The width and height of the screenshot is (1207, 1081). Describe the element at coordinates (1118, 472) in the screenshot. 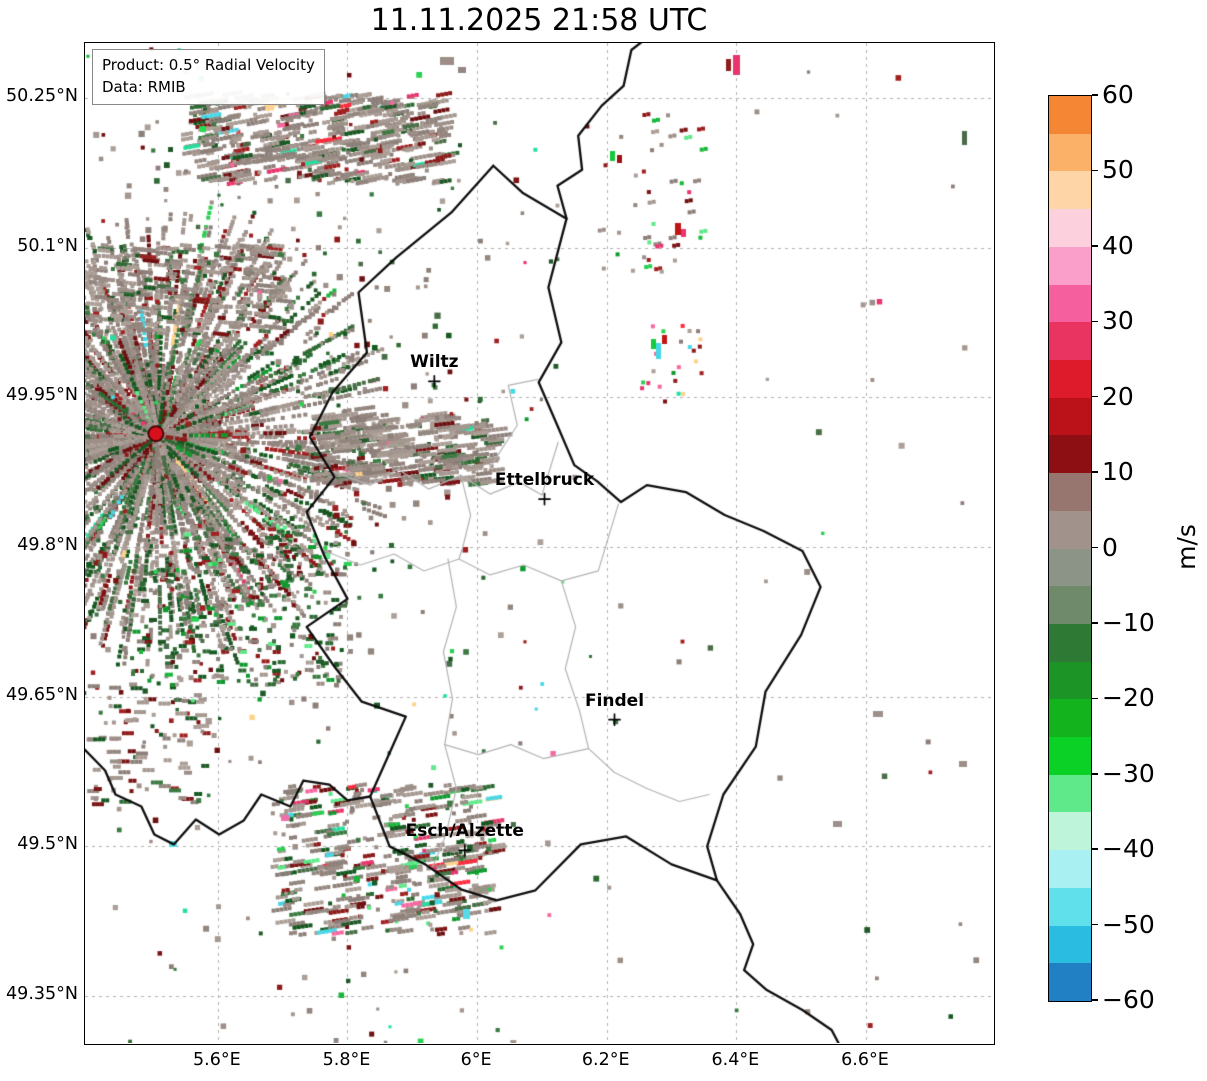

I see `colorbar-tick-label: 10` at that location.